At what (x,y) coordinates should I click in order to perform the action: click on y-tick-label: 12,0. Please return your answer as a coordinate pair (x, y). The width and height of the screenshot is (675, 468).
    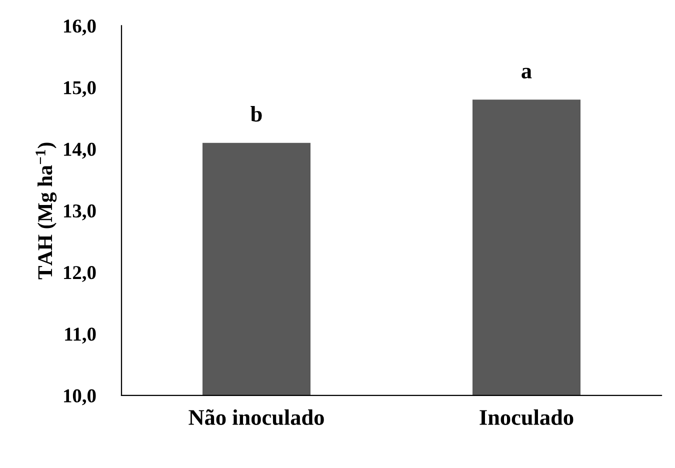
    Looking at the image, I should click on (80, 274).